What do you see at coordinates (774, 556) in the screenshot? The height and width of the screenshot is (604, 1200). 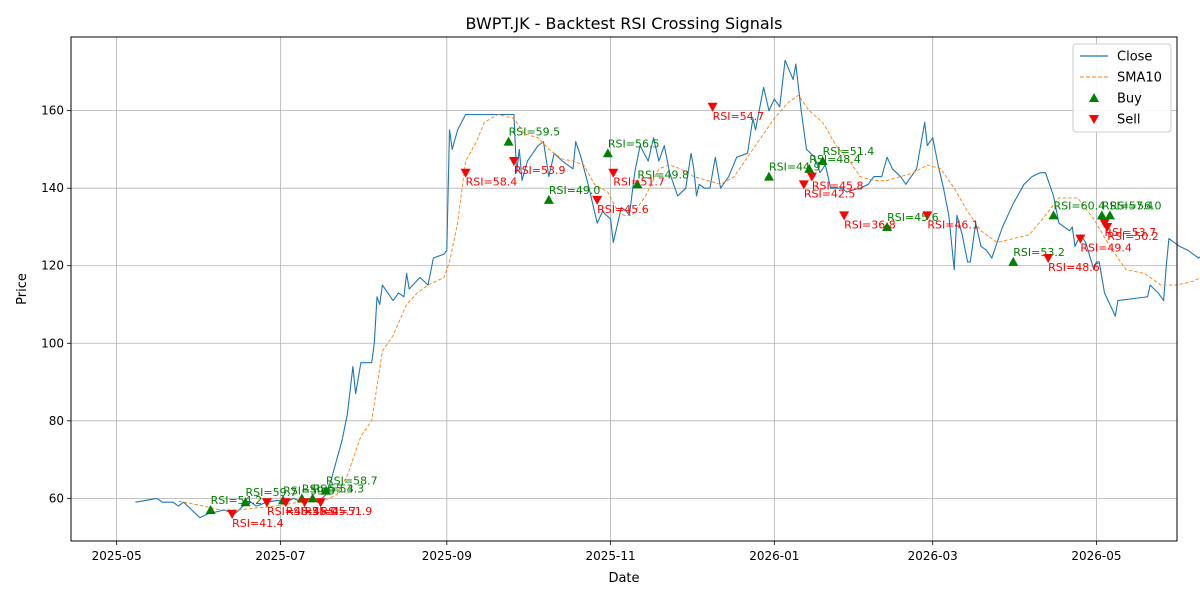 I see `x-tick-label: 2026-01` at bounding box center [774, 556].